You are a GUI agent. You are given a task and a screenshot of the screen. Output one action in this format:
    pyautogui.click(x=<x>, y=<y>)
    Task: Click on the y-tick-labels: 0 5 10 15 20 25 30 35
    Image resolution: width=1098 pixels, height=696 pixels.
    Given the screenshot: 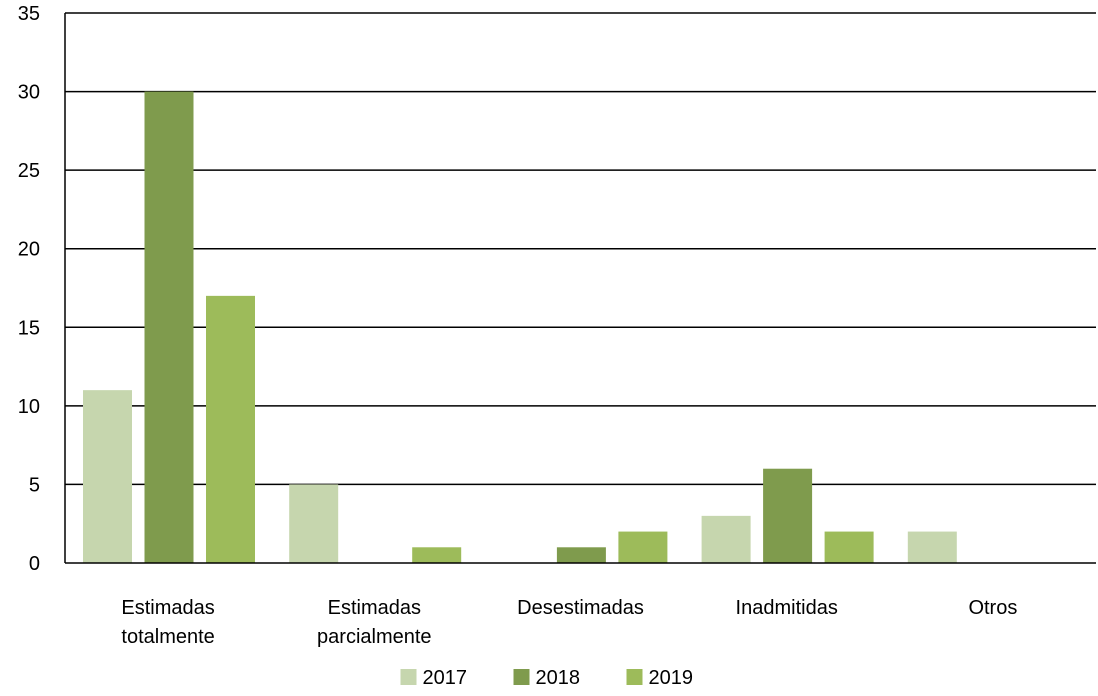 What is the action you would take?
    pyautogui.click(x=29, y=289)
    